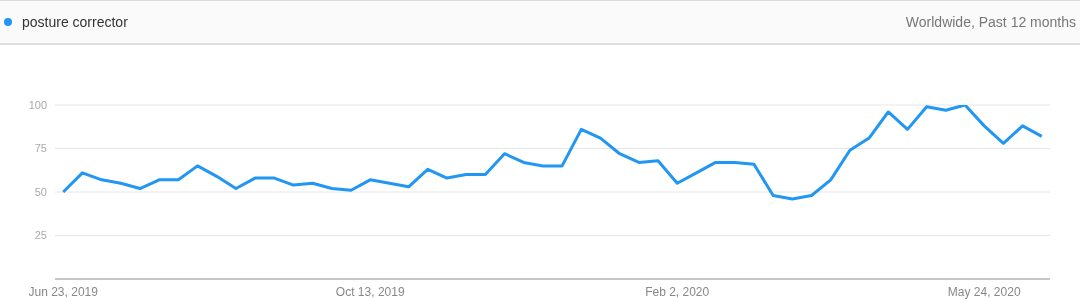  I want to click on x-tick-label: Oct 13, 2019, so click(370, 291).